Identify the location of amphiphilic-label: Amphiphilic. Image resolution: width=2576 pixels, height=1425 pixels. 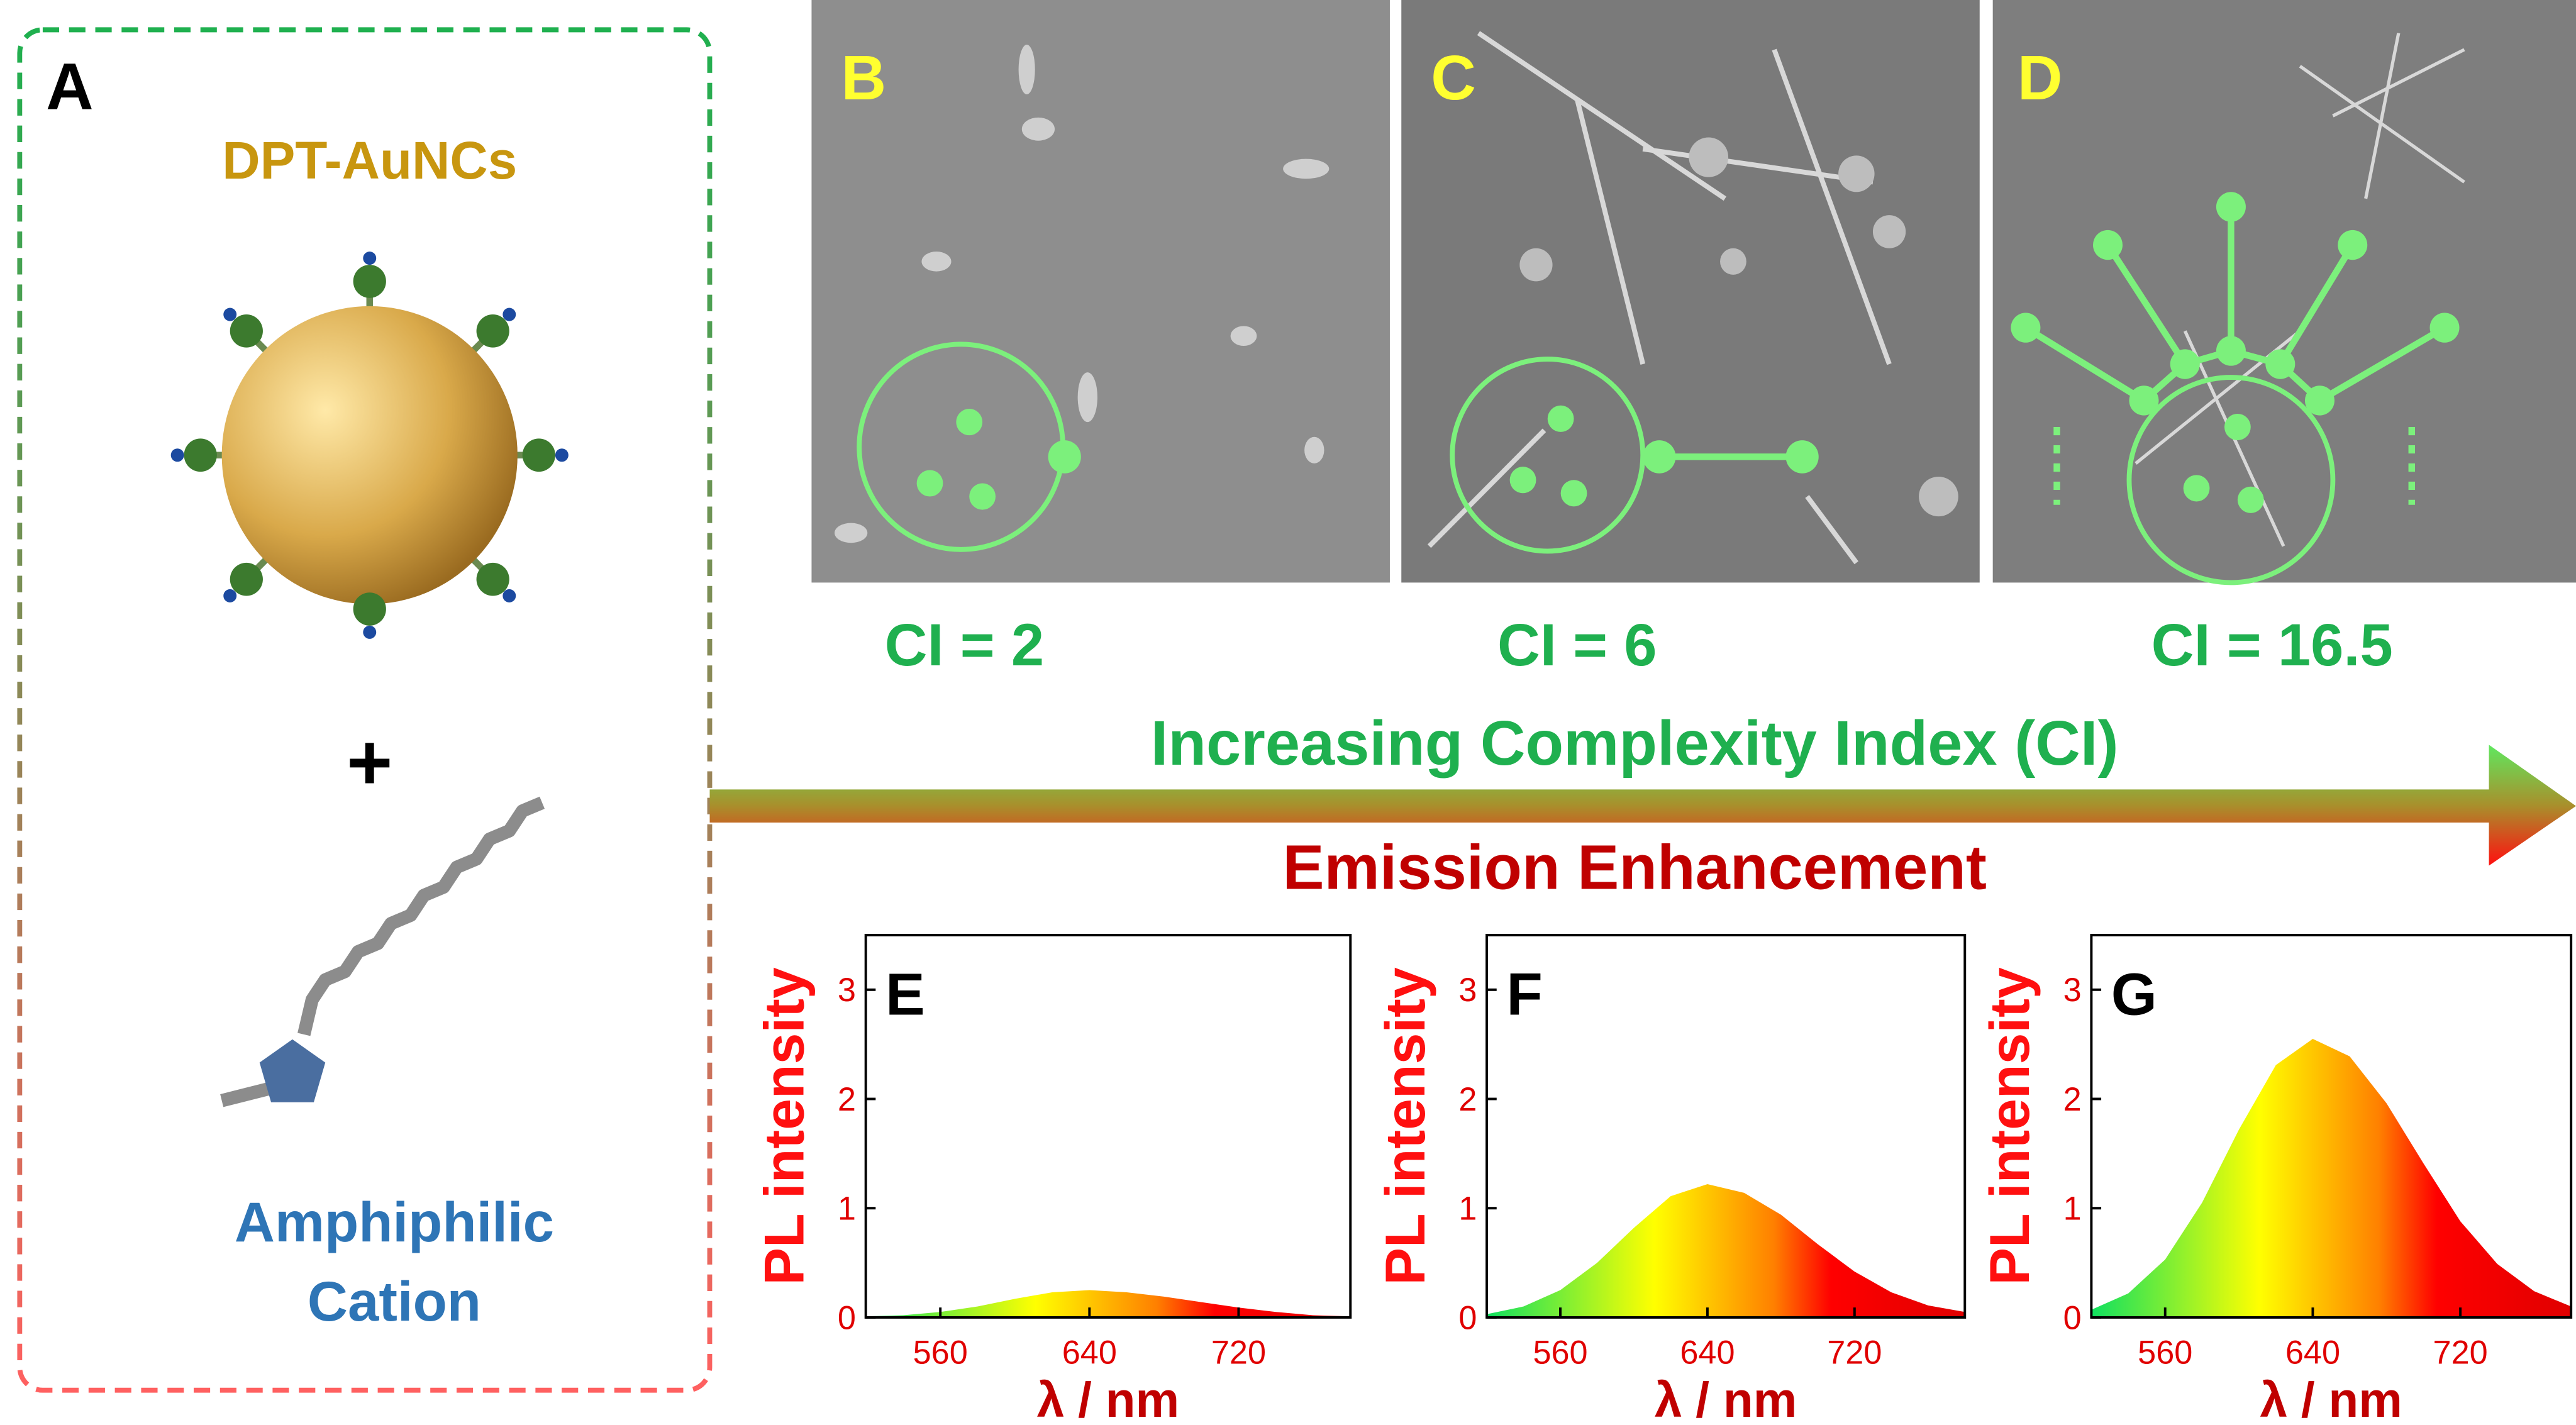
(394, 1221).